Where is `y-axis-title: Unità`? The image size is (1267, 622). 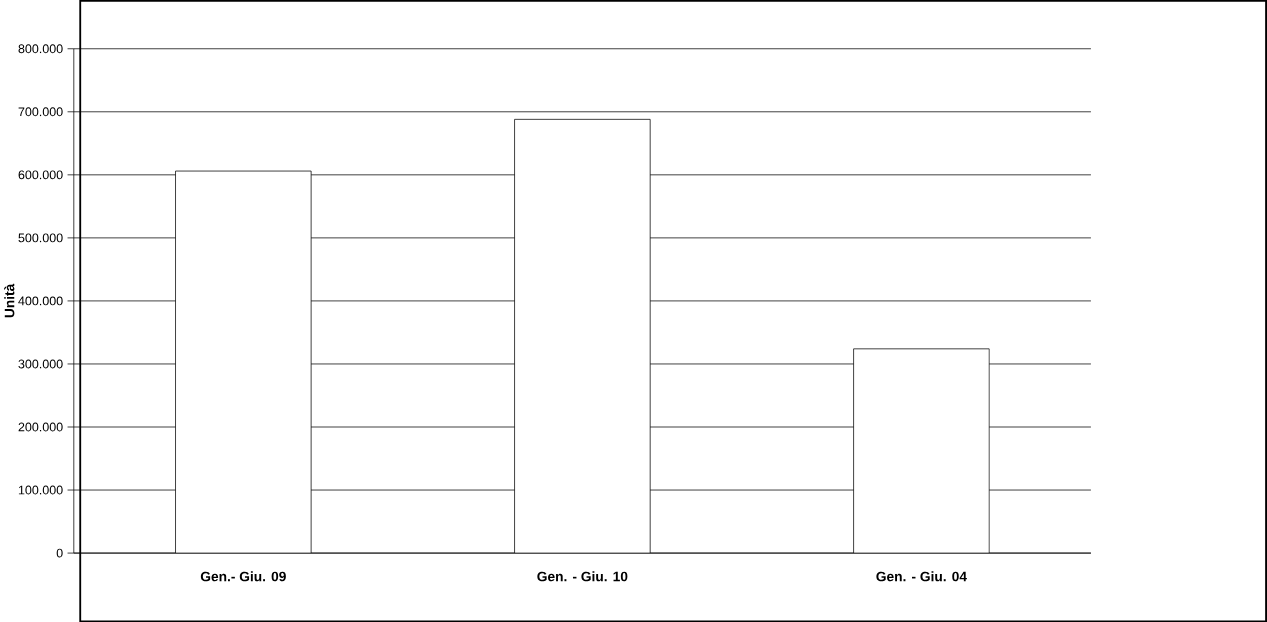 y-axis-title: Unità is located at coordinates (9, 300).